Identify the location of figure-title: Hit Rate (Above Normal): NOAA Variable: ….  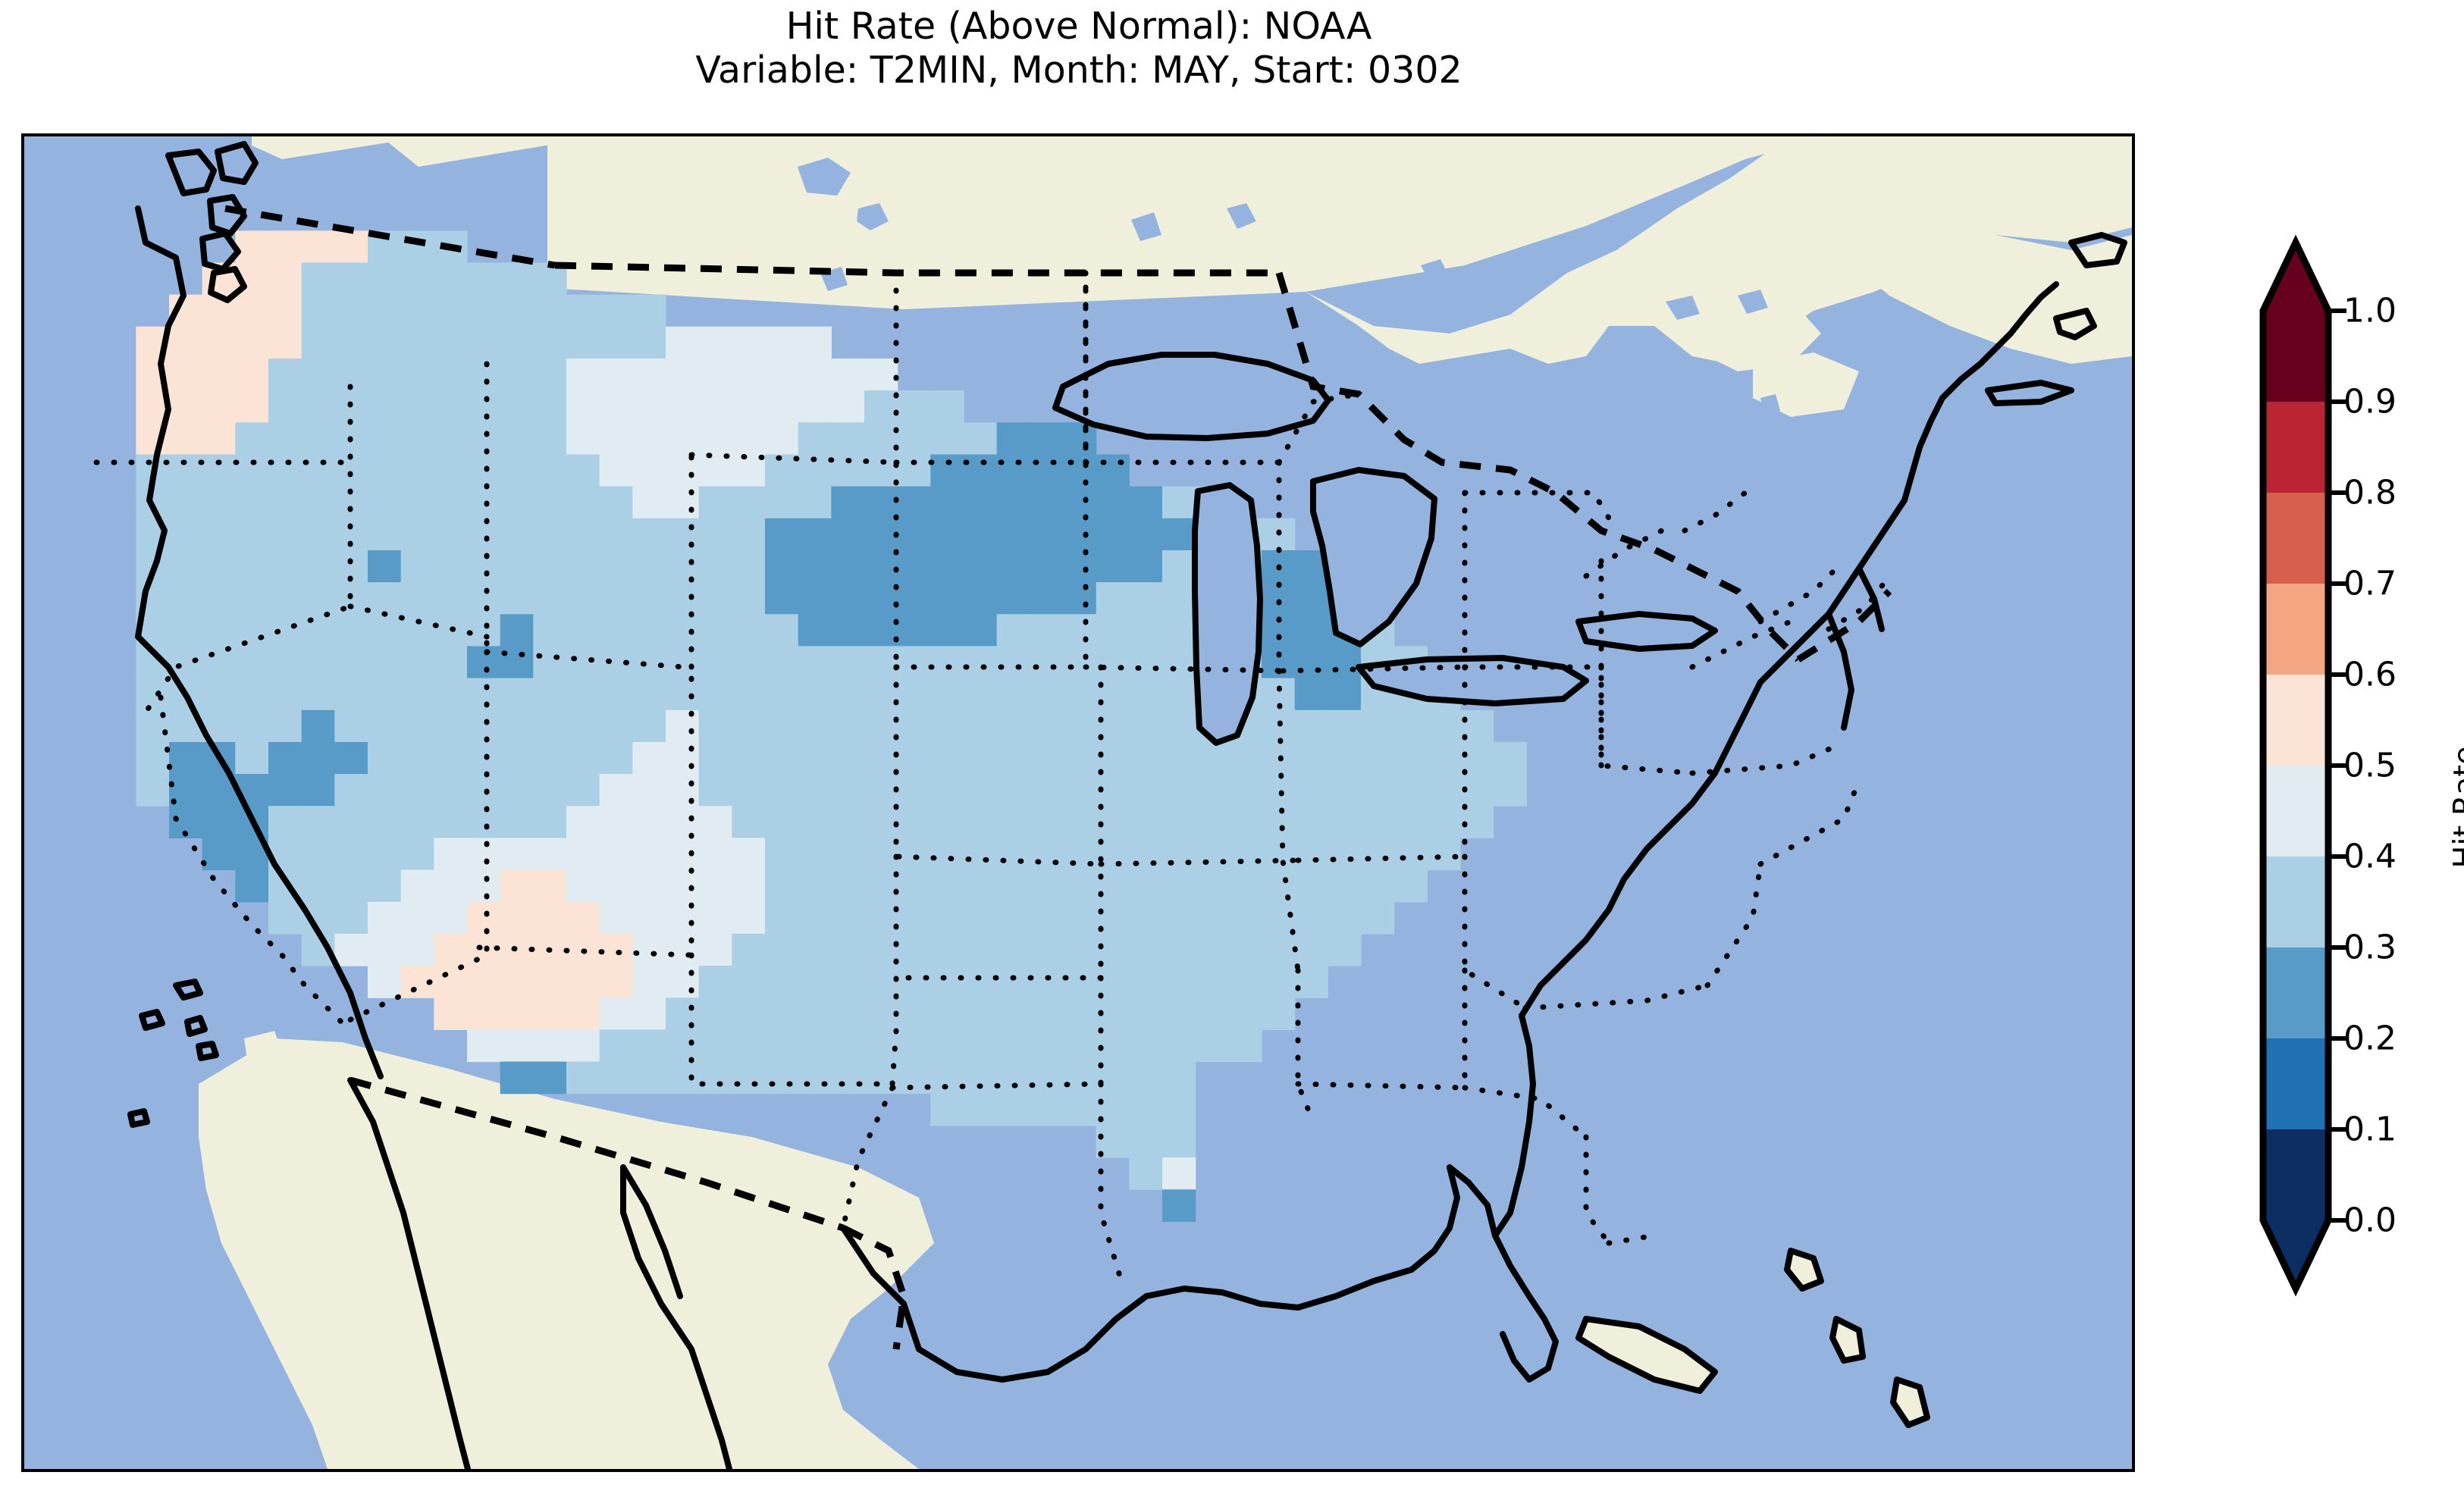
(1079, 48).